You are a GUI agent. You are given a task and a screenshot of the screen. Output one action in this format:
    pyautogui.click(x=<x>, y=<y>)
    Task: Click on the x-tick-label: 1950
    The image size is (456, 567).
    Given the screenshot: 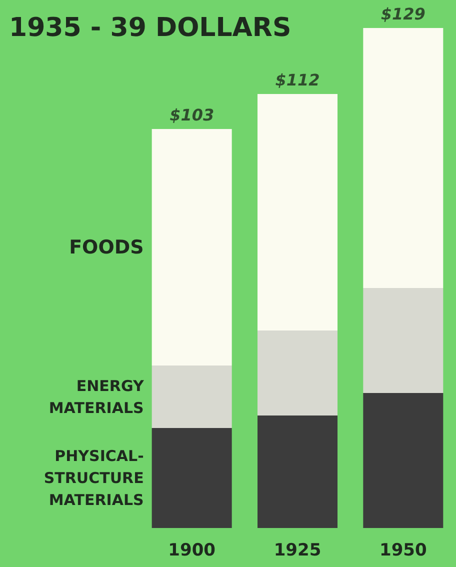 What is the action you would take?
    pyautogui.click(x=403, y=550)
    